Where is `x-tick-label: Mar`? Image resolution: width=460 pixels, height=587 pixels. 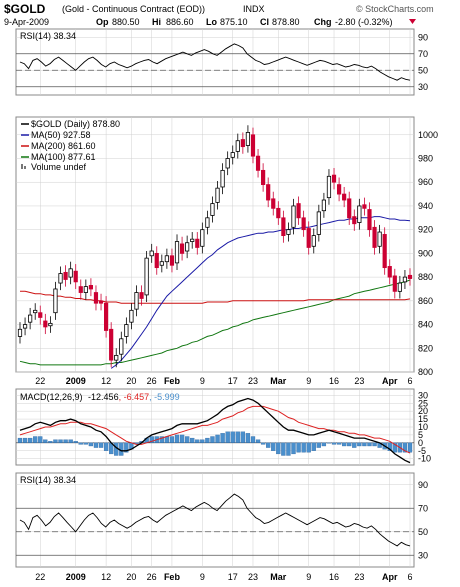 x-tick-label: Mar is located at coordinates (278, 381).